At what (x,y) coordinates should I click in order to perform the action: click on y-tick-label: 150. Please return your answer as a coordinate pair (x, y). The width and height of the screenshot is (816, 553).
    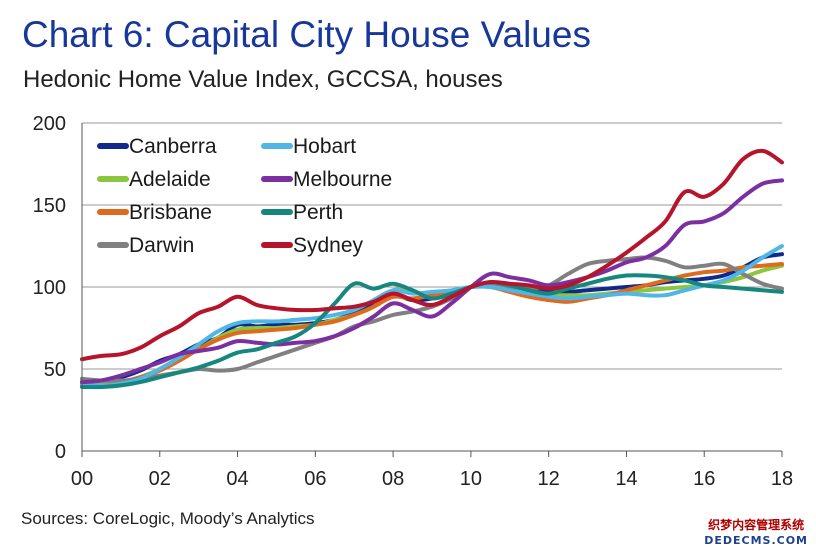
    Looking at the image, I should click on (49, 206).